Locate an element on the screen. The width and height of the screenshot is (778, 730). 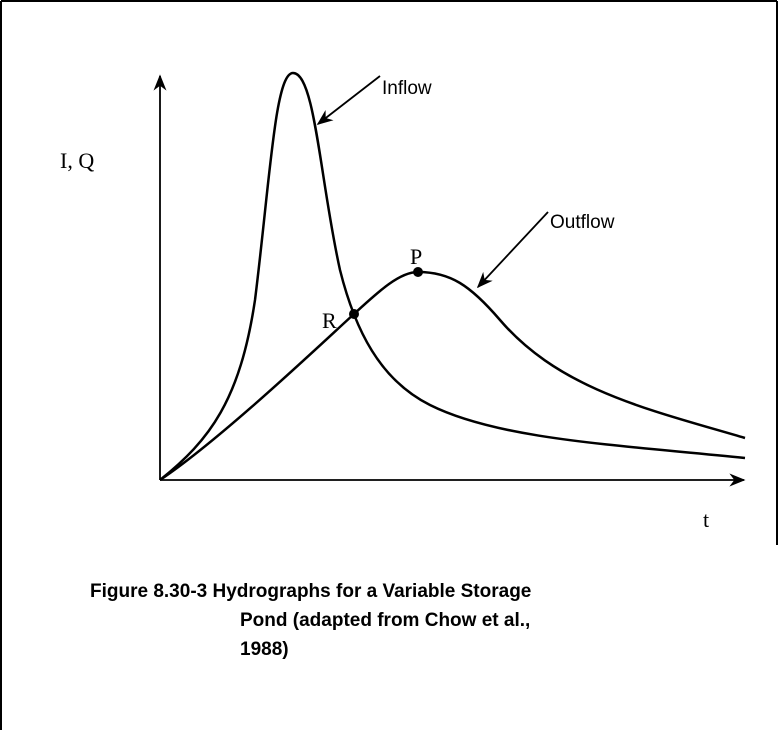
point-r-label: R is located at coordinates (329, 320).